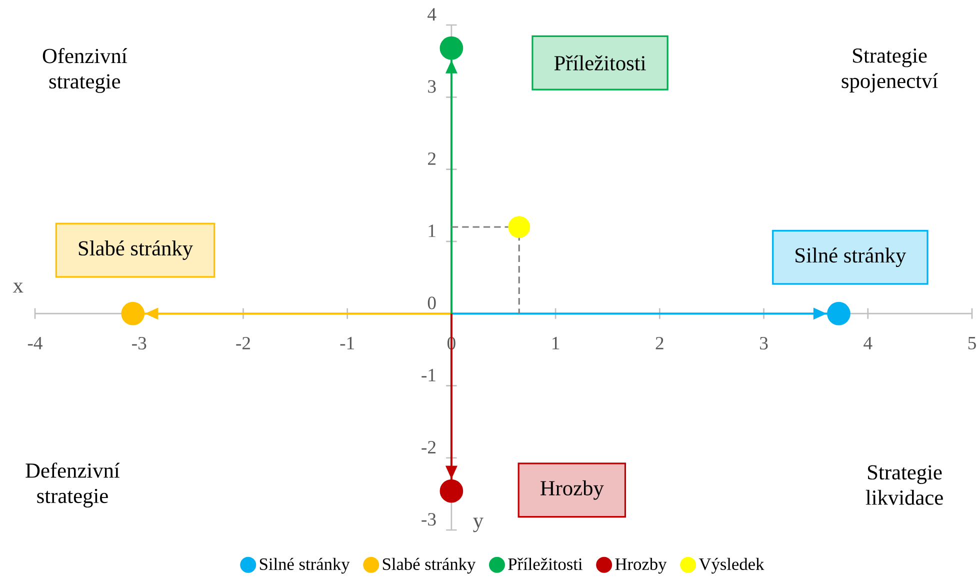 Image resolution: width=977 pixels, height=579 pixels. I want to click on y-tick-label: 1, so click(432, 230).